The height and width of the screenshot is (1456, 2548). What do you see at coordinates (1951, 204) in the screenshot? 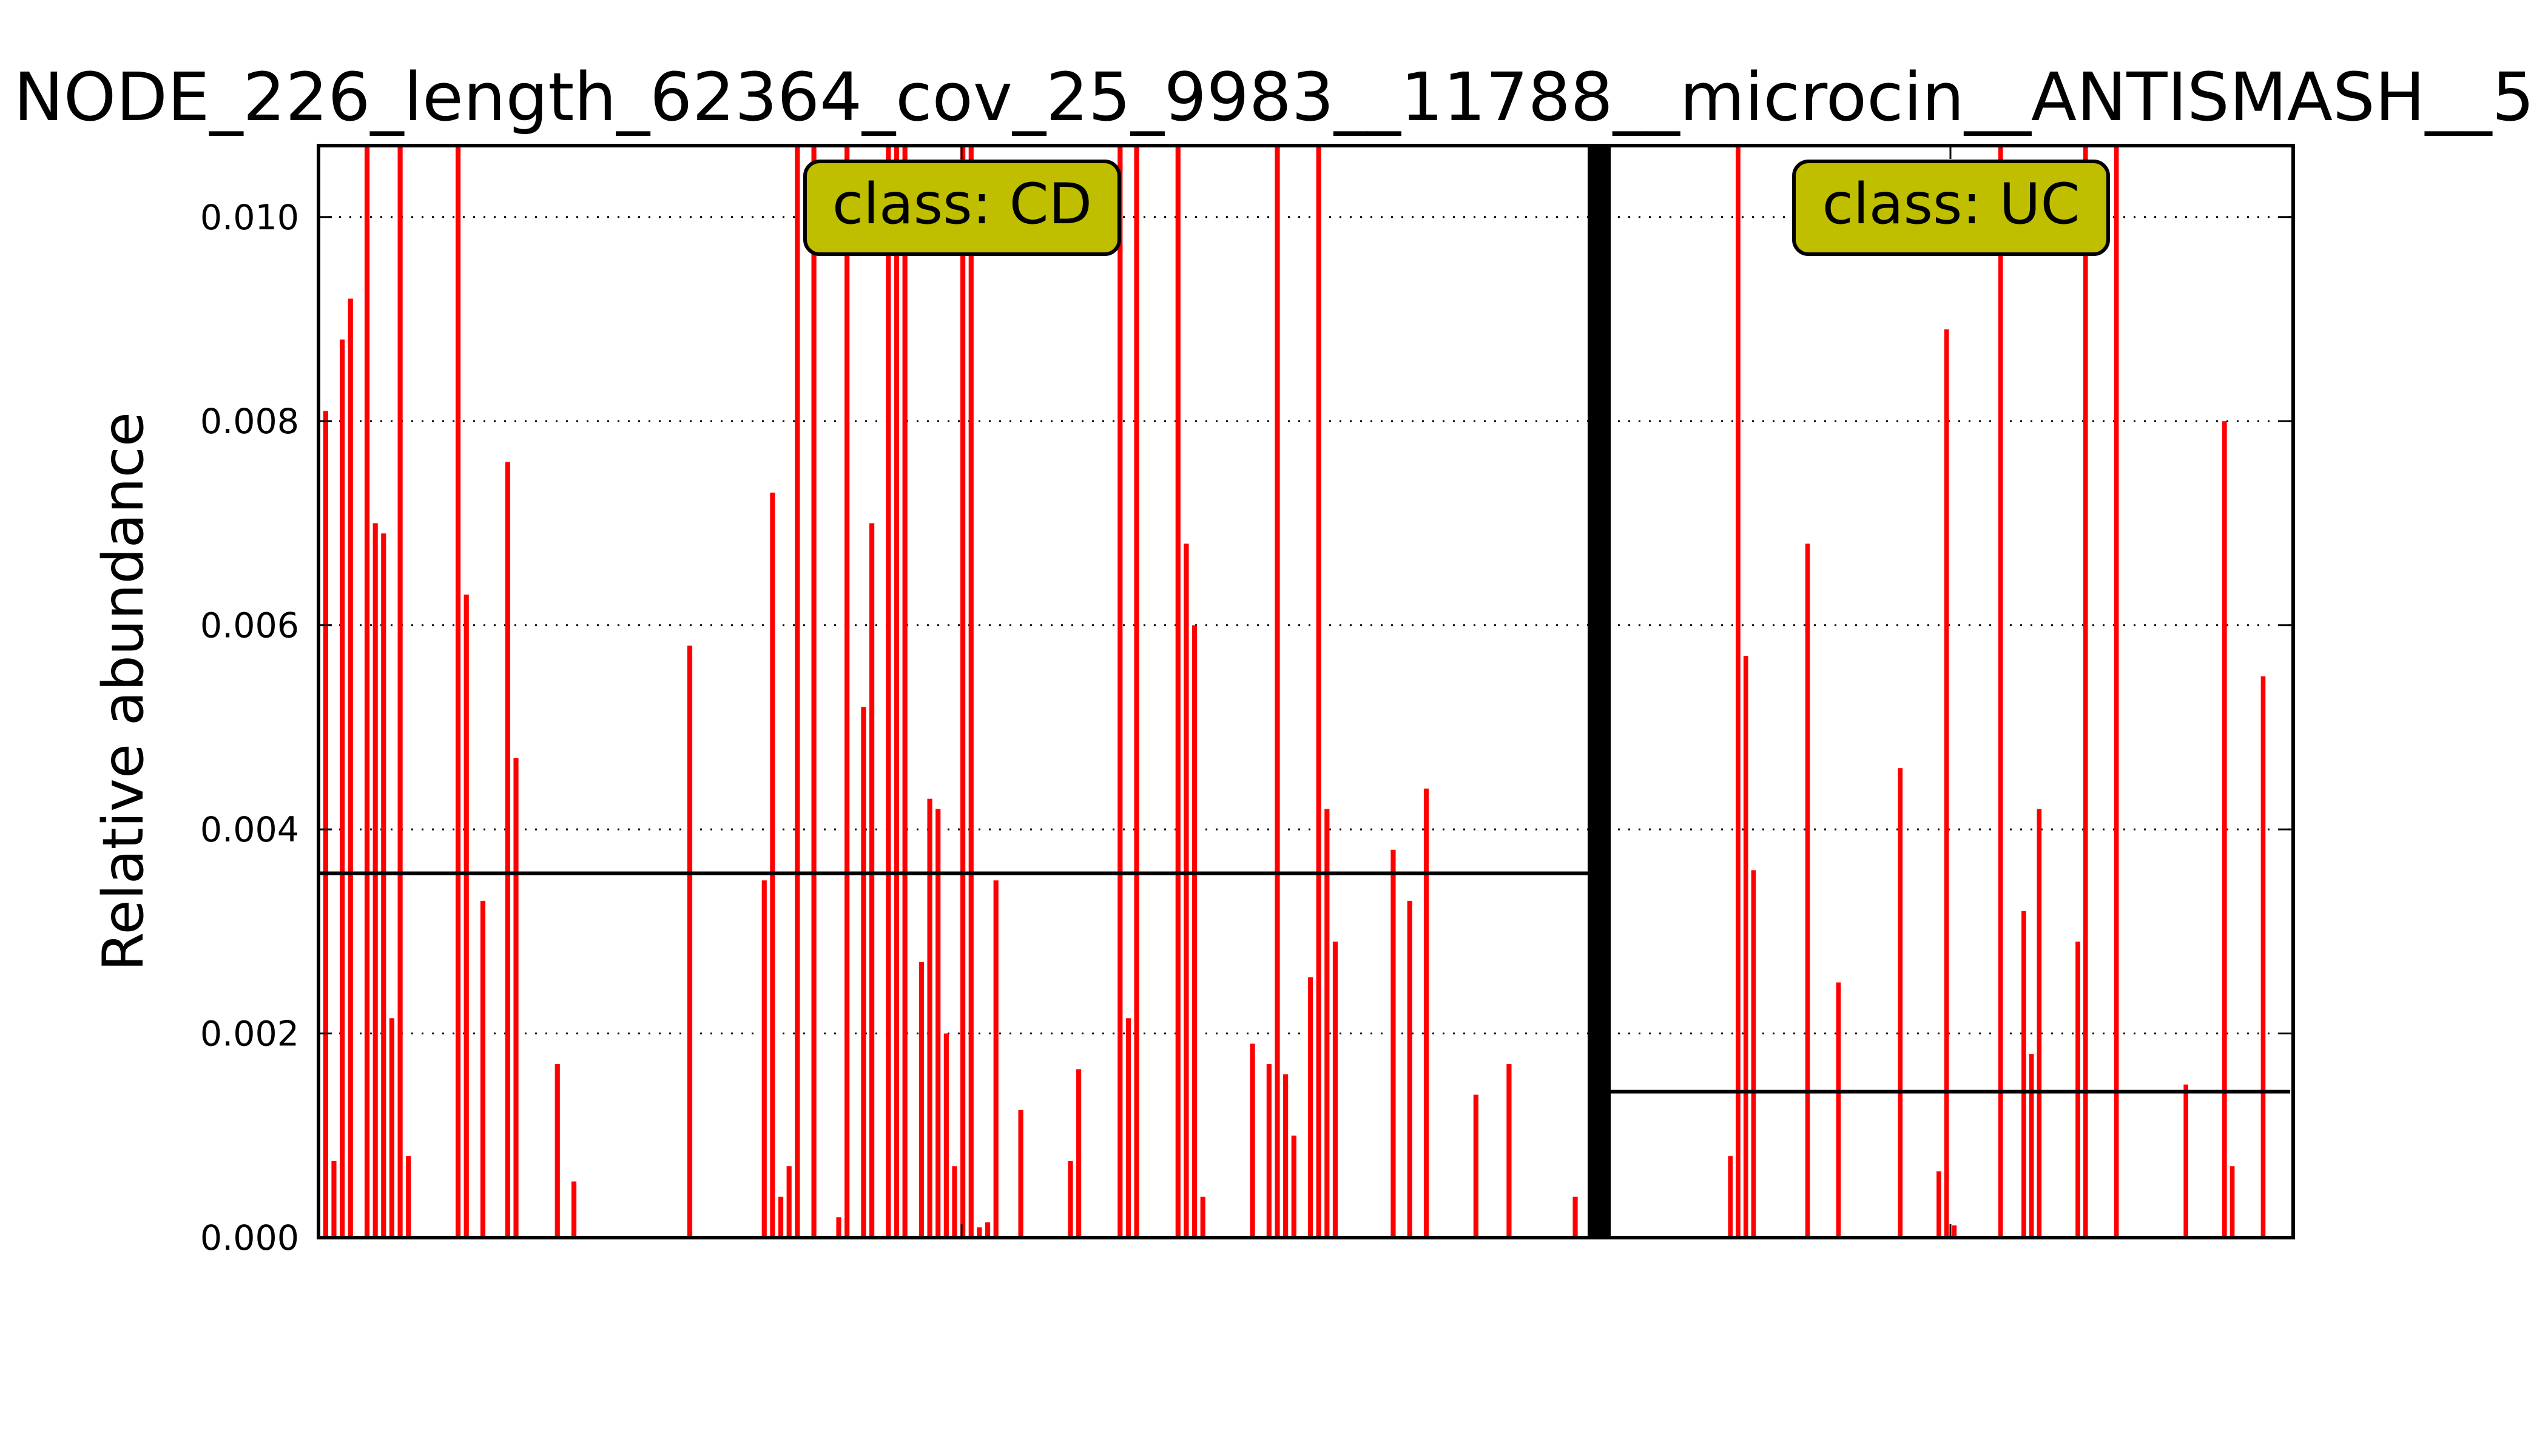
I see `class-label-uc: class: UC` at bounding box center [1951, 204].